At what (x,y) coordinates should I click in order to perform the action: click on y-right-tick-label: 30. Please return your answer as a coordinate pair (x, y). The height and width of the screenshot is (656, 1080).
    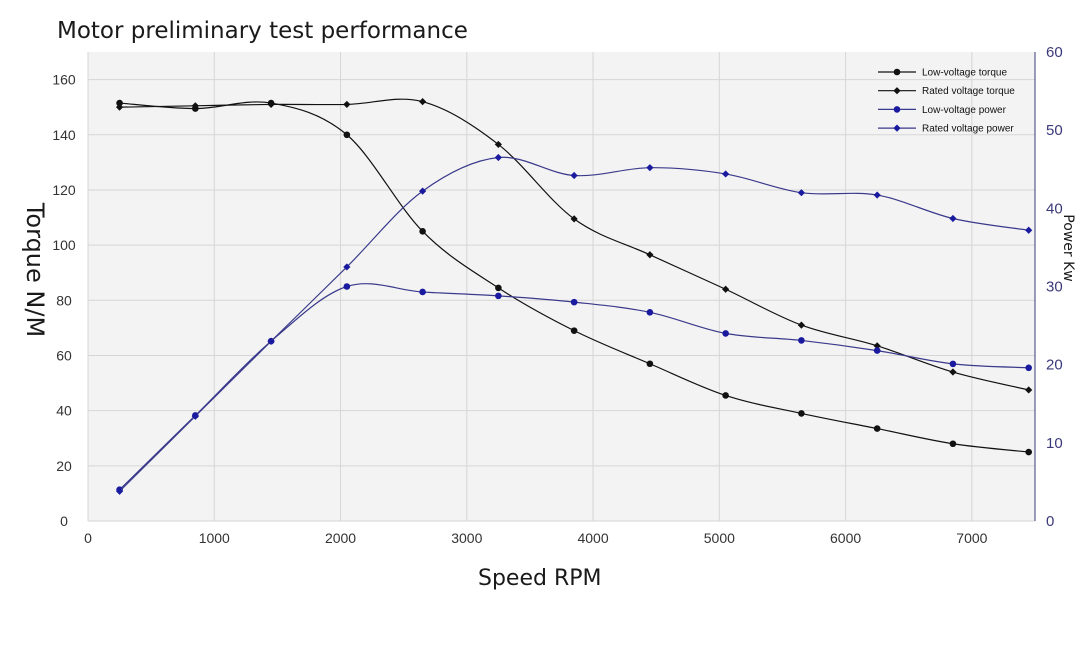
    Looking at the image, I should click on (1054, 287).